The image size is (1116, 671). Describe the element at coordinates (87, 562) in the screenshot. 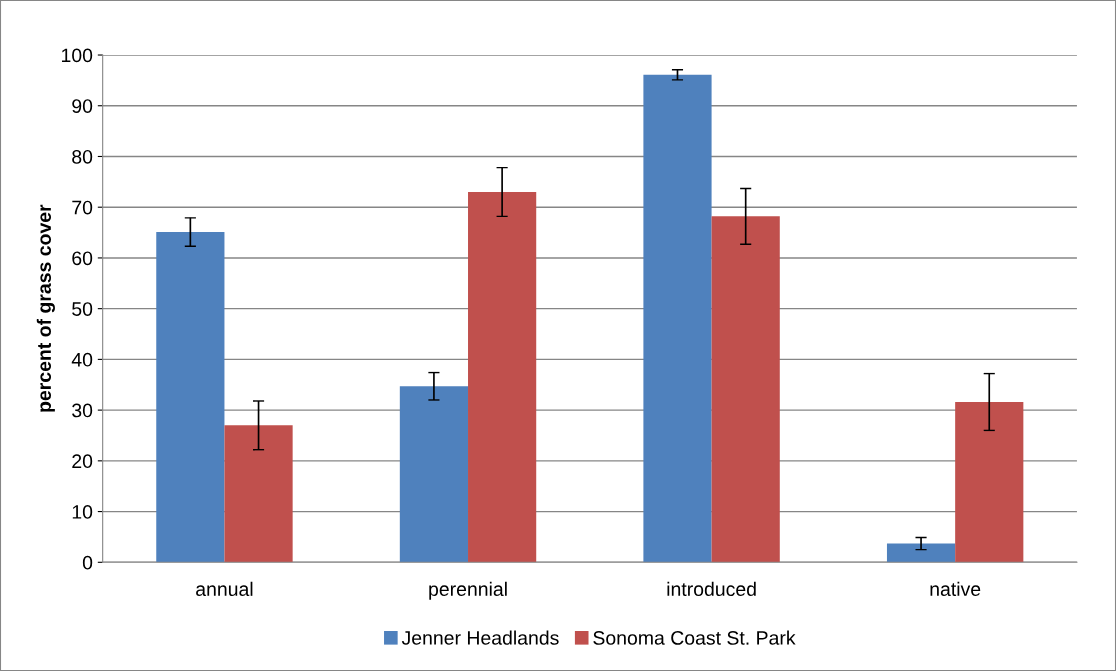

I see `y-tick-label: 0` at that location.